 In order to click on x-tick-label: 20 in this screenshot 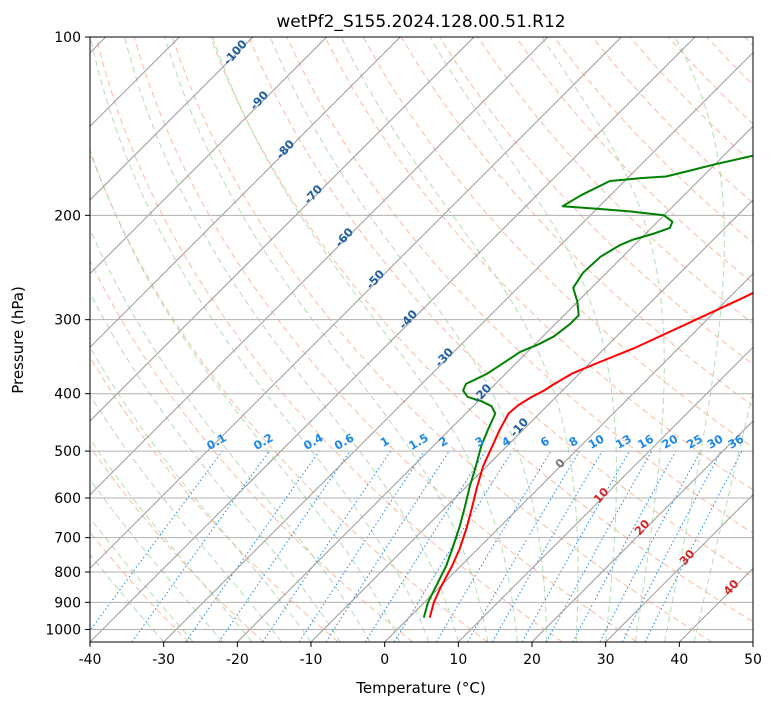, I will do `click(532, 660)`.